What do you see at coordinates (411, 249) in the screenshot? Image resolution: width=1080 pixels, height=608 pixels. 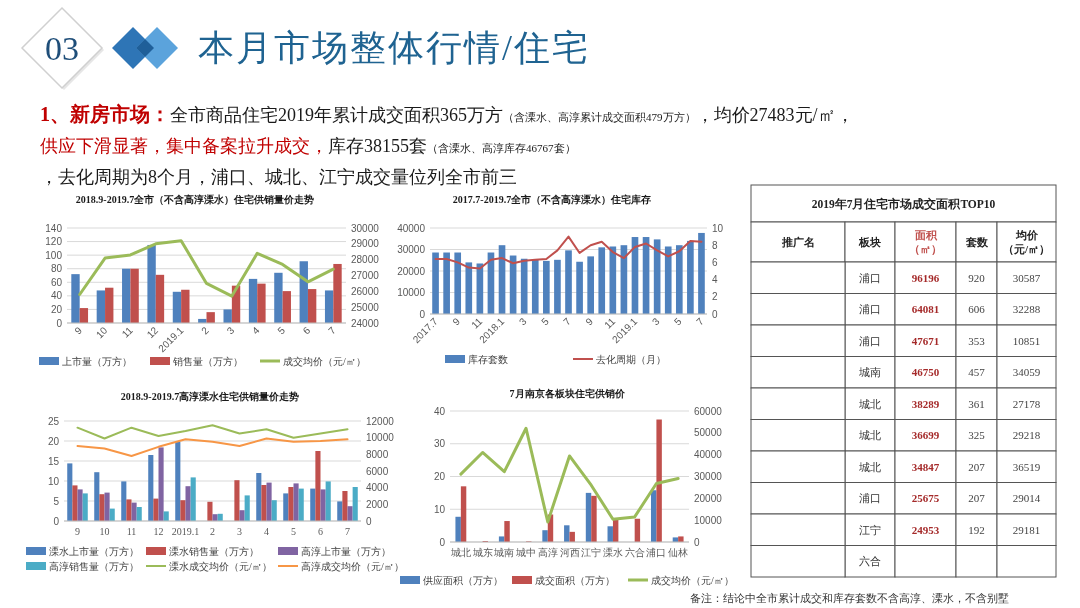 I see `y-tick-label: 30000` at bounding box center [411, 249].